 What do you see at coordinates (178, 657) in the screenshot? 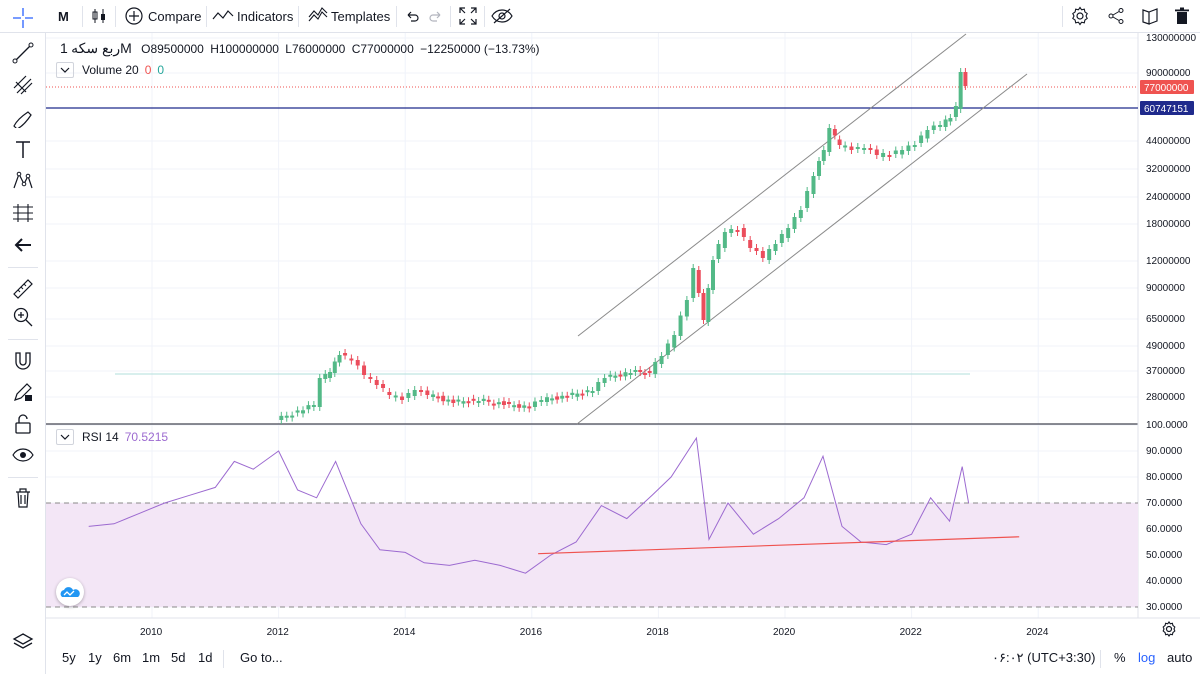
I see `range-button-5d: 5d` at bounding box center [178, 657].